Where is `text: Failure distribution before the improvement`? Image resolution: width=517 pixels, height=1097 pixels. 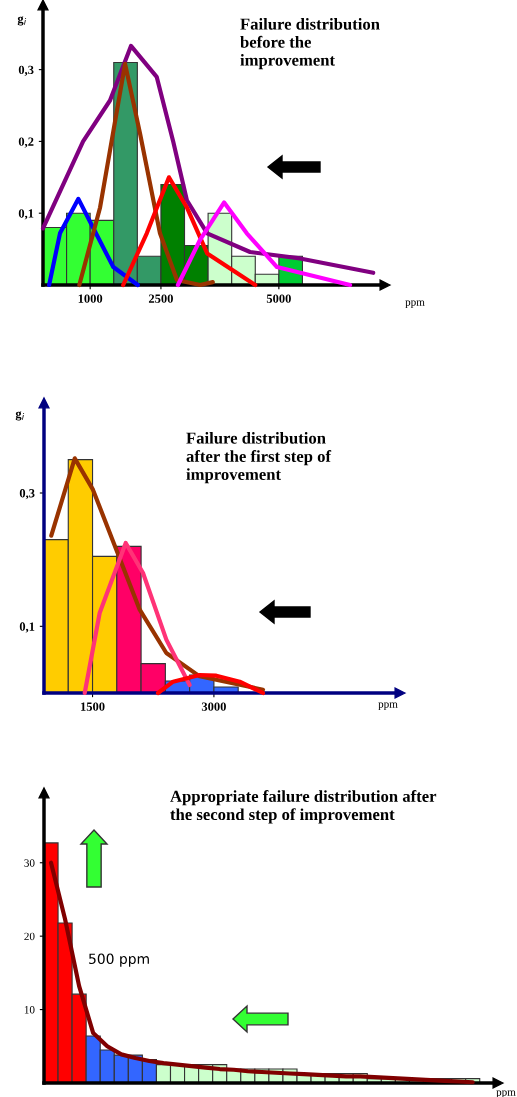
text: Failure distribution before the improvement is located at coordinates (310, 44).